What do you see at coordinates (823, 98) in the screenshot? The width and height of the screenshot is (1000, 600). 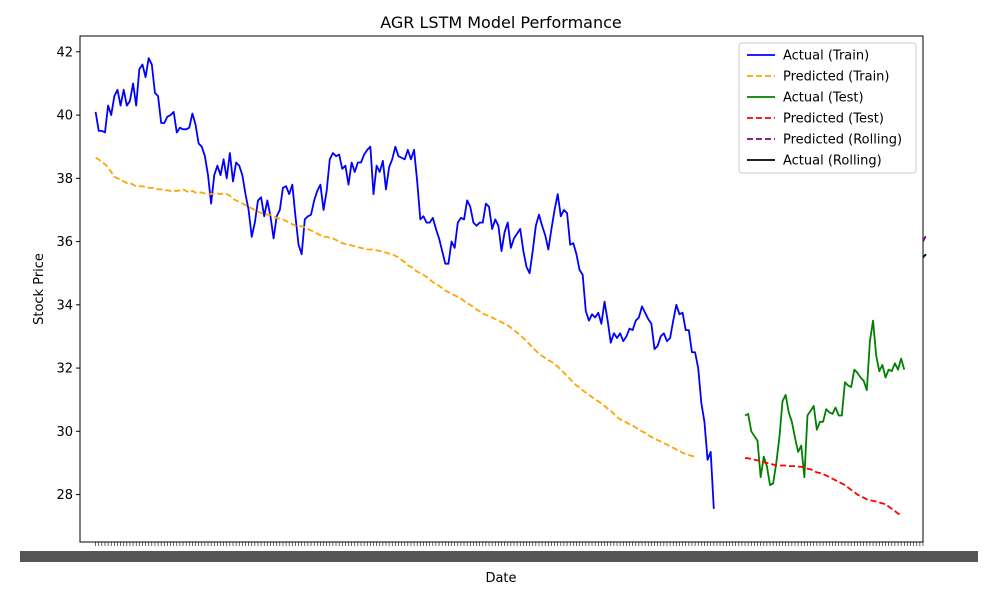 I see `legend-label: Actual (Test)` at bounding box center [823, 98].